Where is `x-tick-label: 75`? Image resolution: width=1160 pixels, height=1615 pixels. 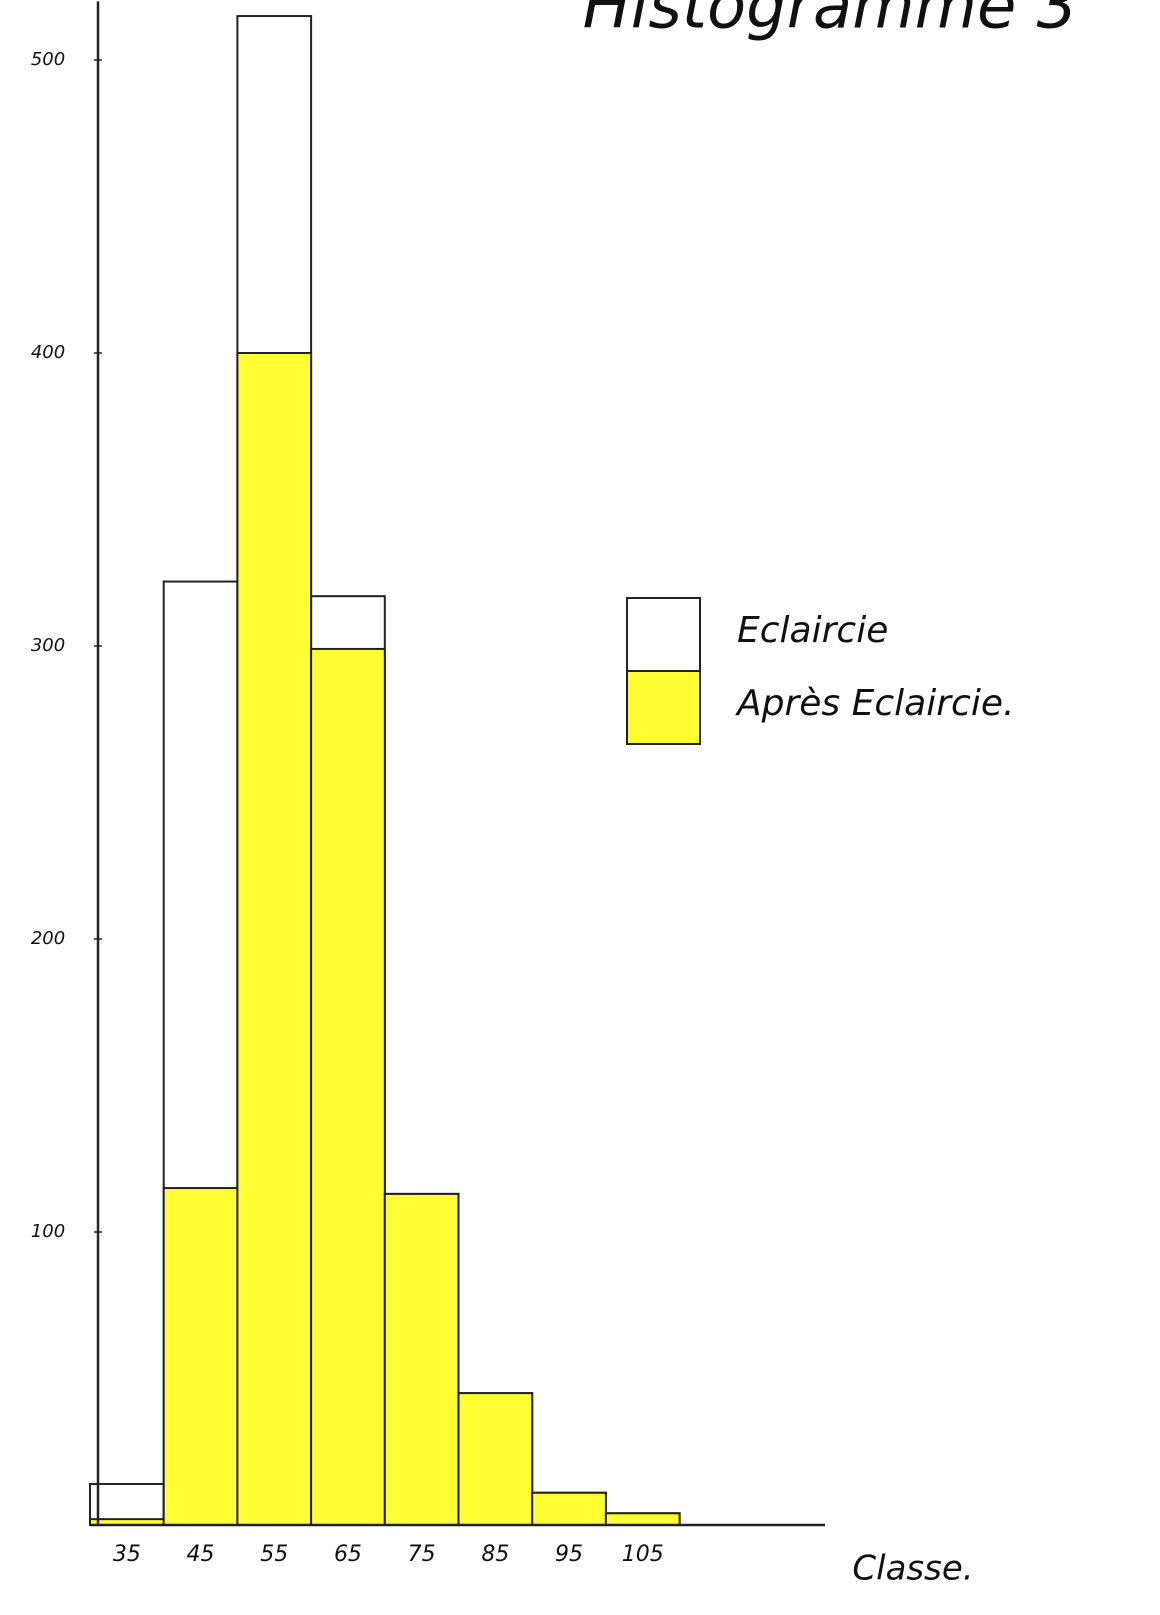
x-tick-label: 75 is located at coordinates (422, 1554).